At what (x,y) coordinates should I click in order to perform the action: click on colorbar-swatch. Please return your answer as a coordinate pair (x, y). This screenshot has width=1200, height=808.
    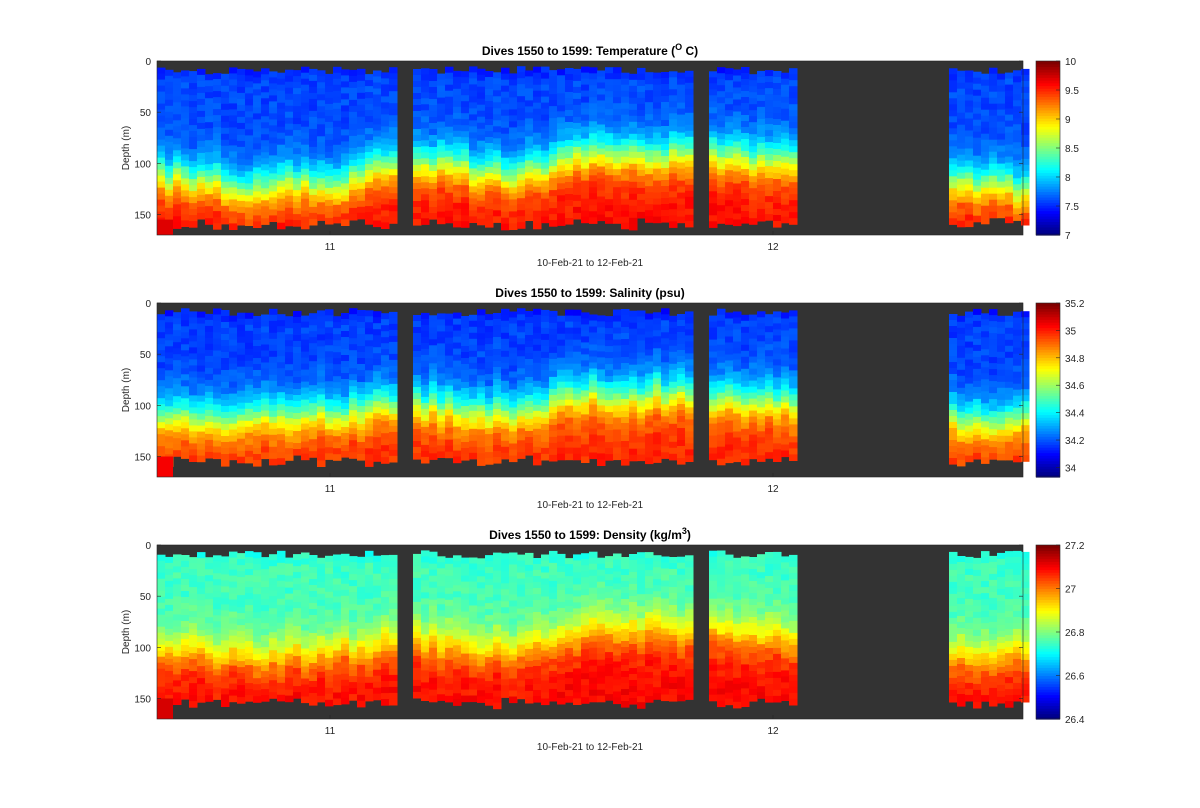
    Looking at the image, I should click on (1048, 207).